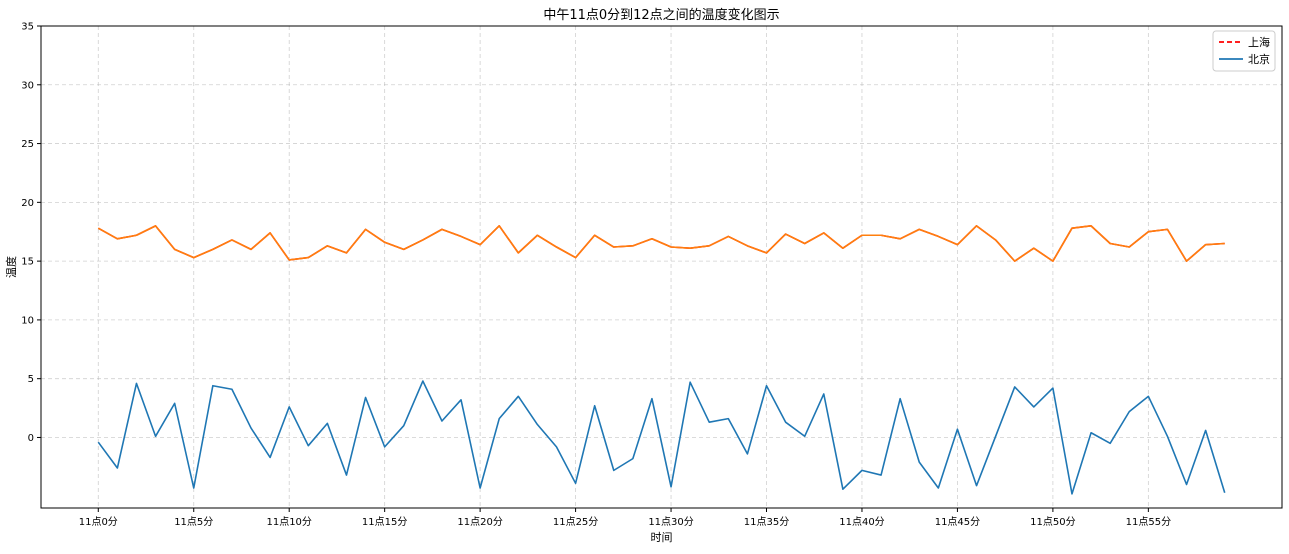 Image resolution: width=1289 pixels, height=554 pixels. What do you see at coordinates (662, 537) in the screenshot?
I see `x-axis-label: 时间` at bounding box center [662, 537].